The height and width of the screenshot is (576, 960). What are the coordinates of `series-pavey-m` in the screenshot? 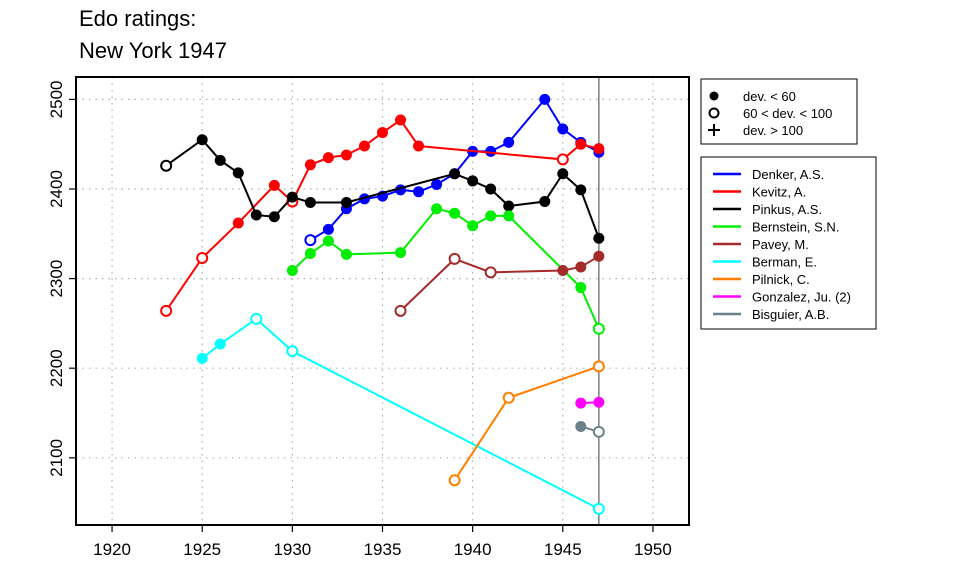 It's located at (499, 283).